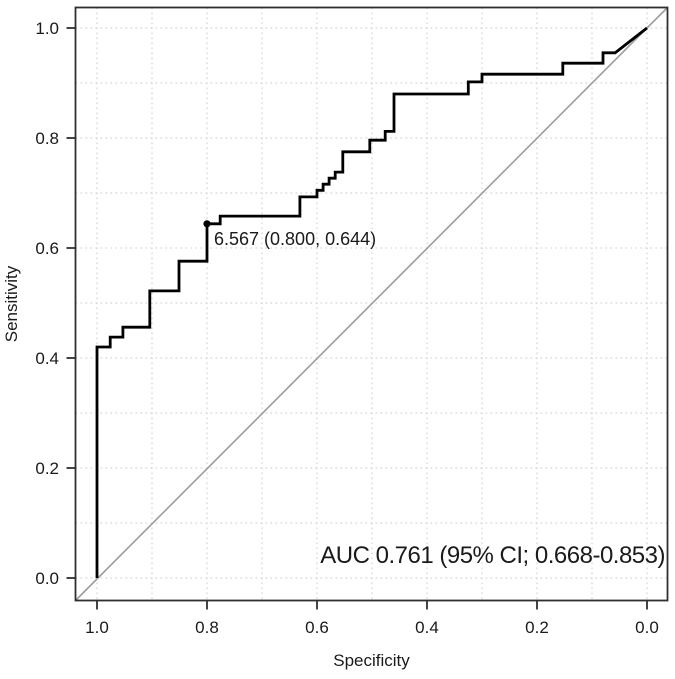  Describe the element at coordinates (207, 627) in the screenshot. I see `x-axis-tick-label: 0.8` at that location.